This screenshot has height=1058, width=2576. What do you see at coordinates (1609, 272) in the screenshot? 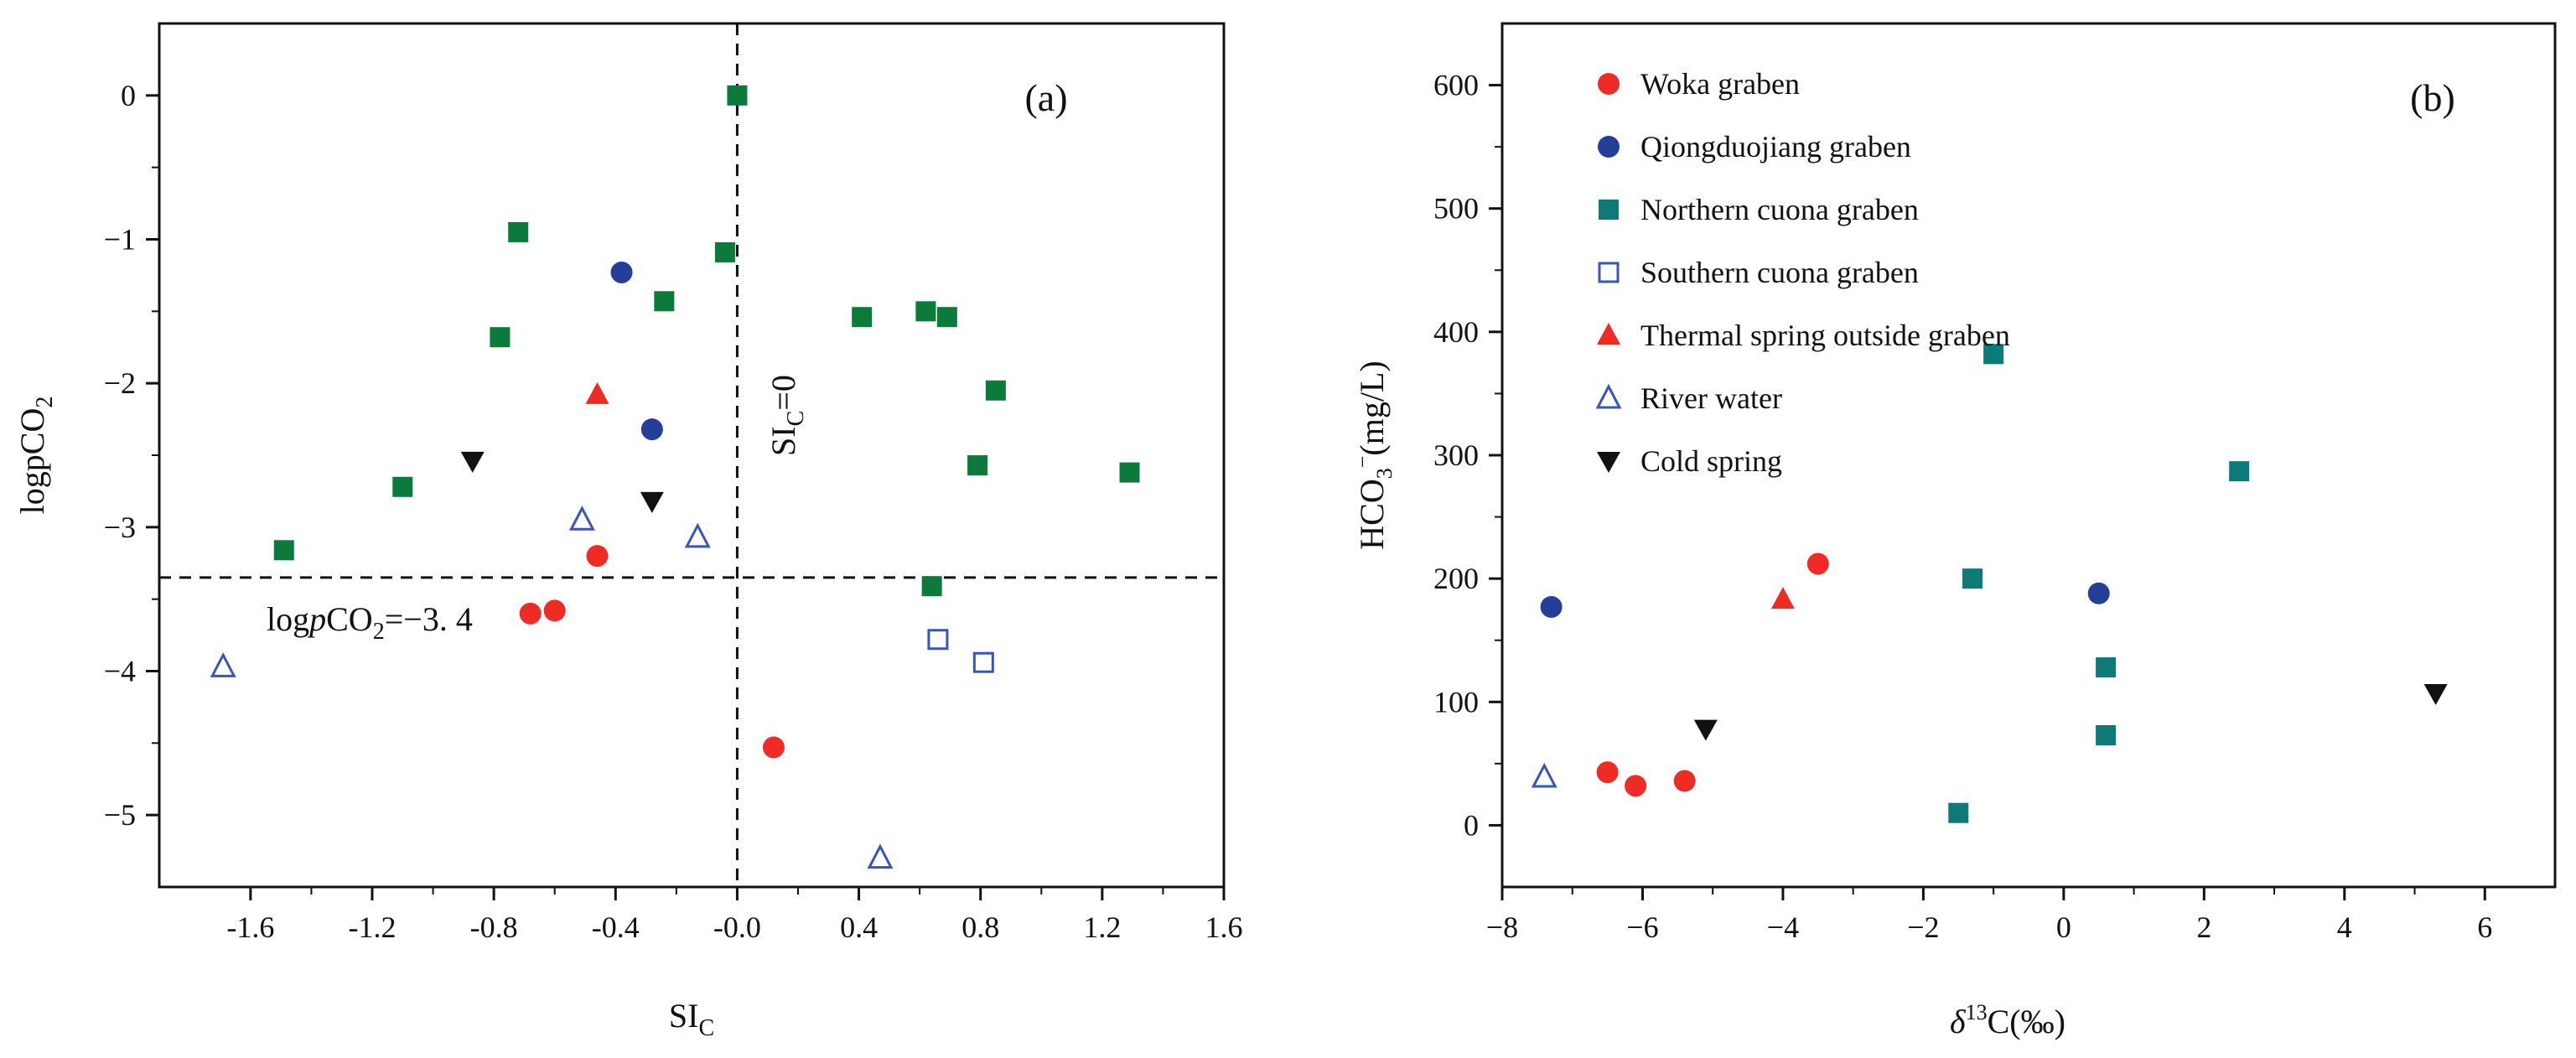
I see `legend-marker-southern-cuona-graben` at bounding box center [1609, 272].